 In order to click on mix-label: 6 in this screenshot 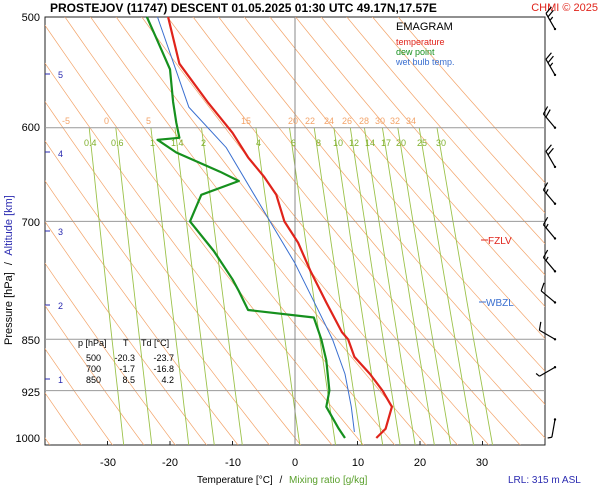, I will do `click(293, 143)`.